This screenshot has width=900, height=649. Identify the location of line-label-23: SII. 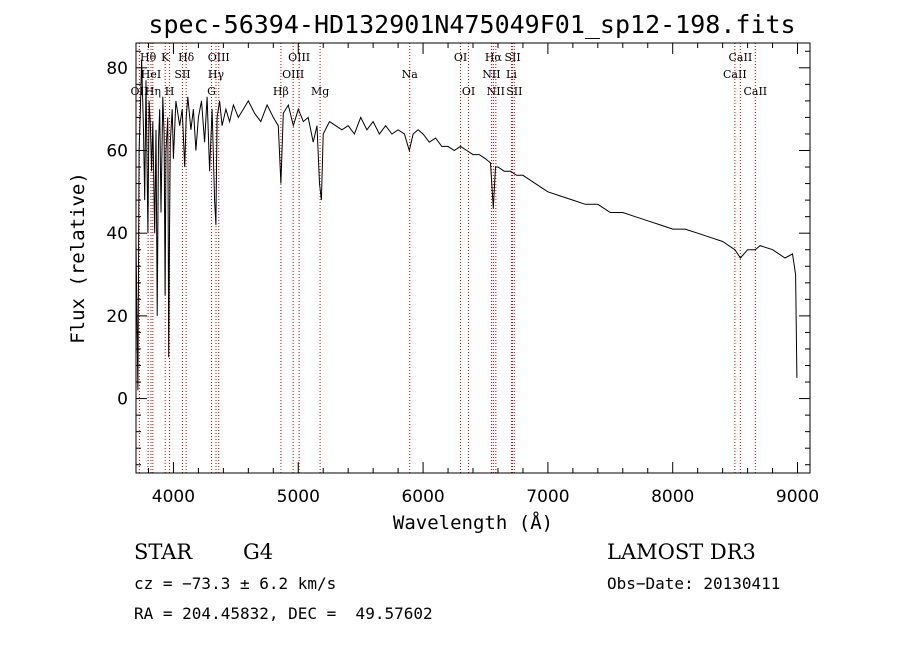
(514, 91).